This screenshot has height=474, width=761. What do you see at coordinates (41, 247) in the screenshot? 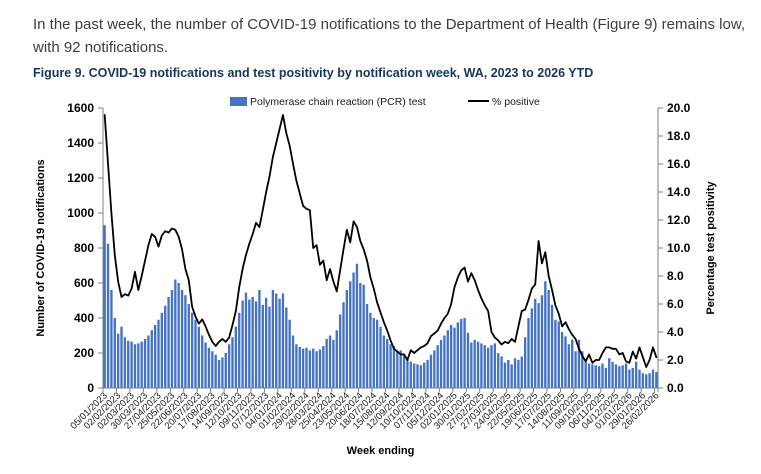
I see `left-axis-title: Number of COVID-19 notifications` at bounding box center [41, 247].